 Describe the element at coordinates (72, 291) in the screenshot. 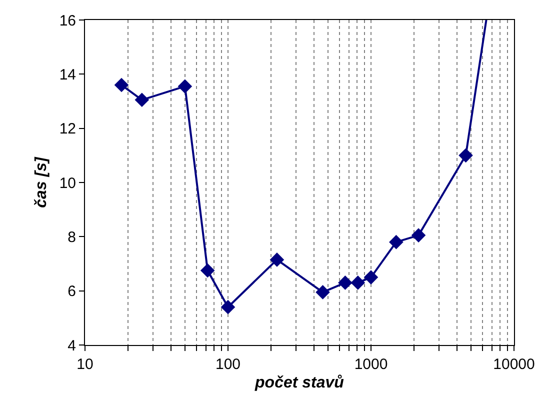

I see `y-tick-label: 6` at that location.